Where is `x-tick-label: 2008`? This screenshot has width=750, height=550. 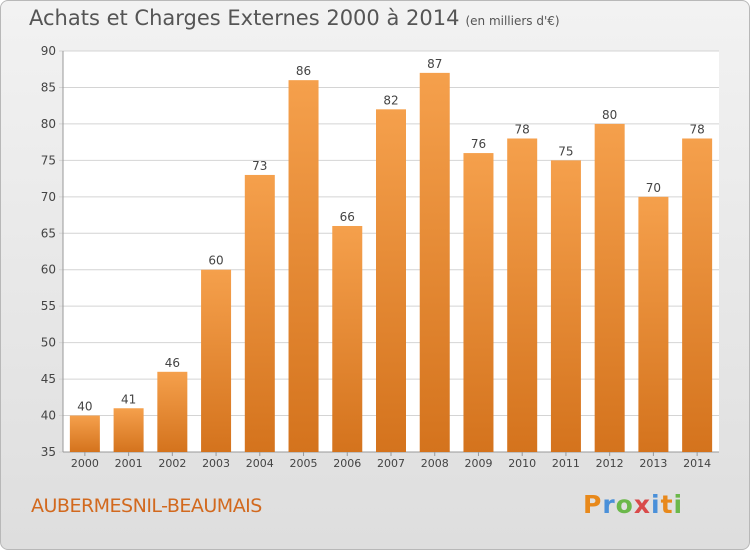
x-tick-label: 2008 is located at coordinates (435, 463).